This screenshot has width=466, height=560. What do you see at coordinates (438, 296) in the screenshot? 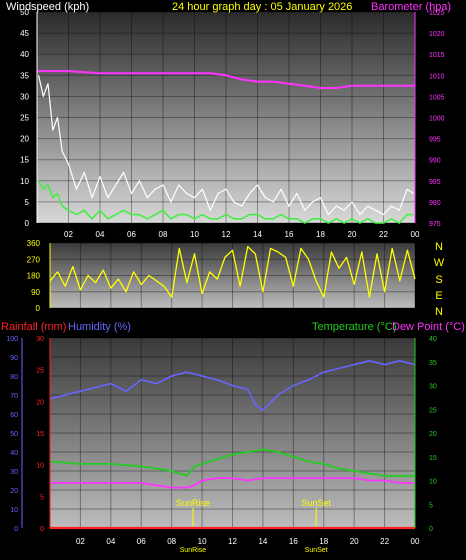
I see `compass-label: E` at bounding box center [438, 296].